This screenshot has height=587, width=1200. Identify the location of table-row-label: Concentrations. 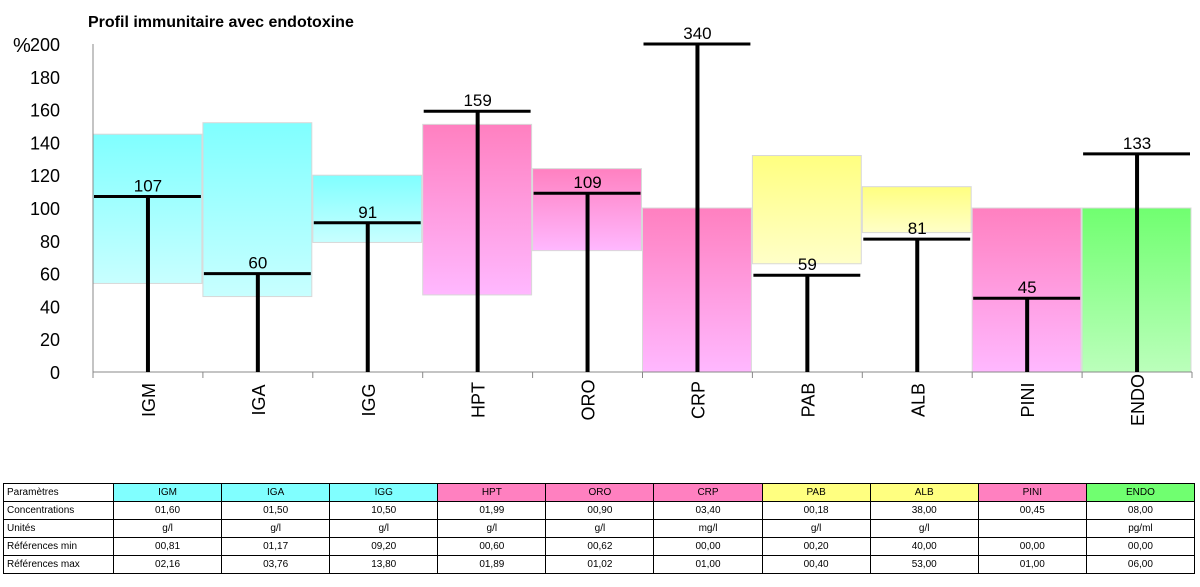
(58, 510).